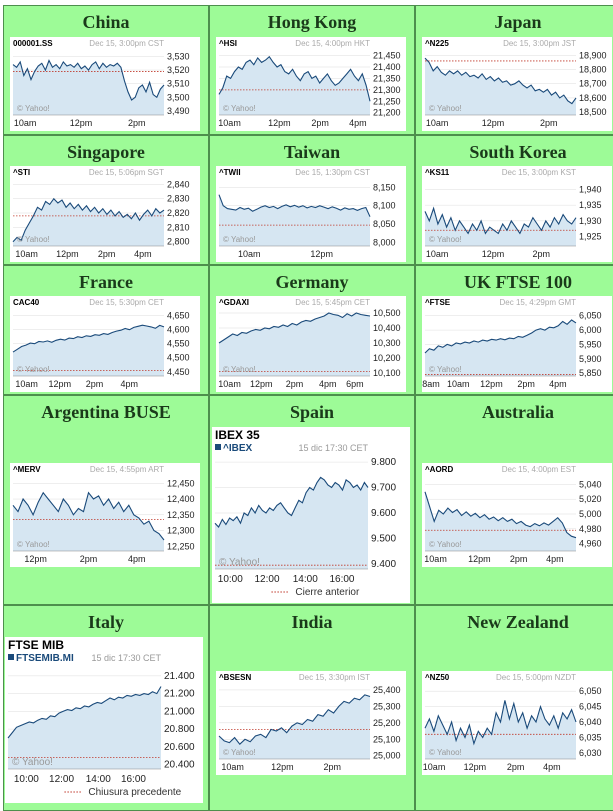 Image resolution: width=613 pixels, height=811 pixels. Describe the element at coordinates (178, 84) in the screenshot. I see `y-tick-label: 3,510` at that location.